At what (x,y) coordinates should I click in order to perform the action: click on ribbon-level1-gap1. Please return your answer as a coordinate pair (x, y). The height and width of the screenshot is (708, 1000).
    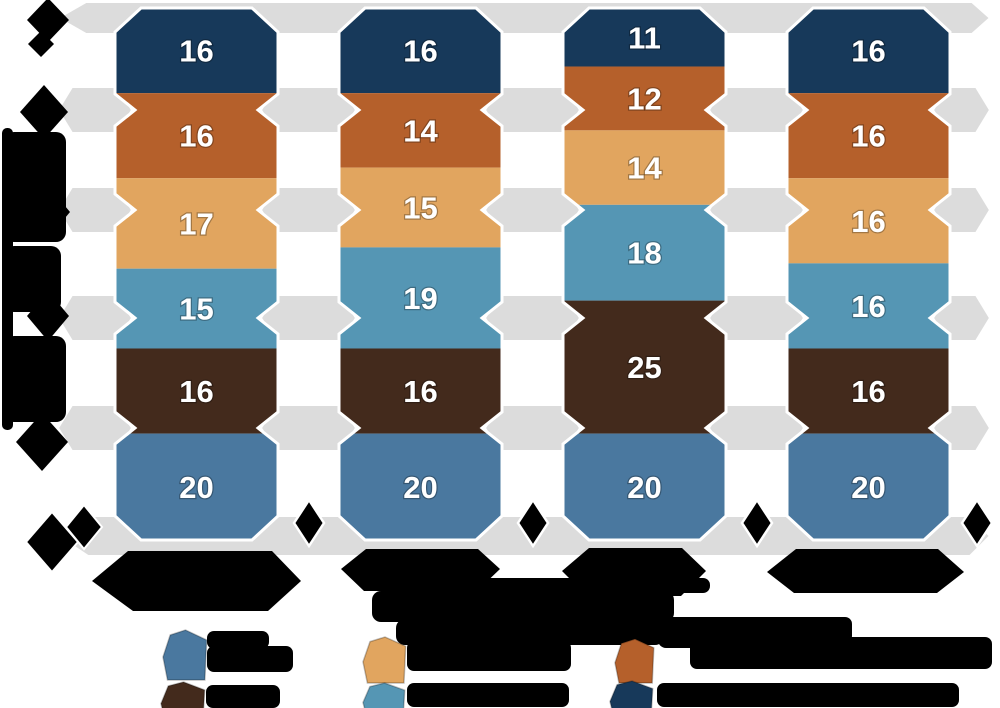
    Looking at the image, I should click on (95, 110).